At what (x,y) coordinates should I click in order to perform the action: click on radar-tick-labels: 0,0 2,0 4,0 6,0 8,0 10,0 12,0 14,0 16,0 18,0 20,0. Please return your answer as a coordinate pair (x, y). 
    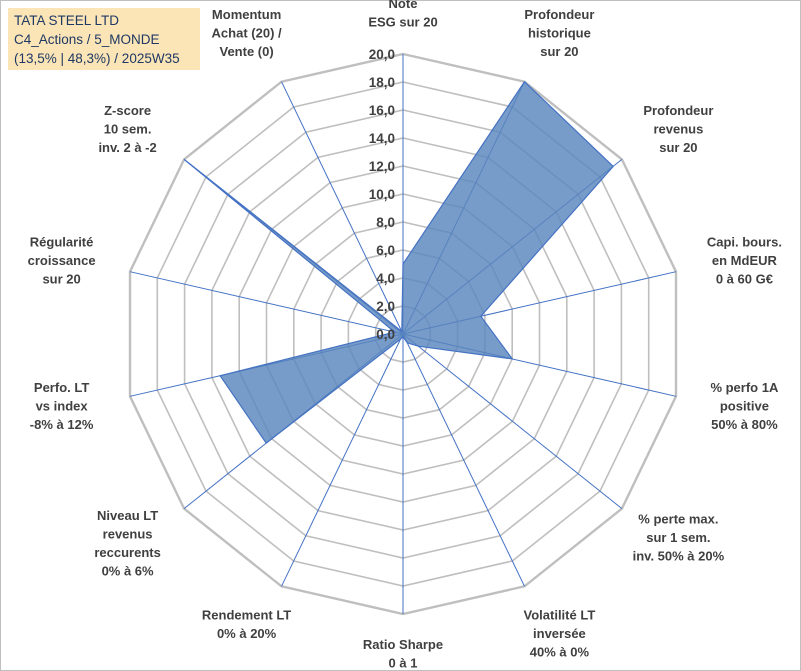
    Looking at the image, I should click on (382, 194).